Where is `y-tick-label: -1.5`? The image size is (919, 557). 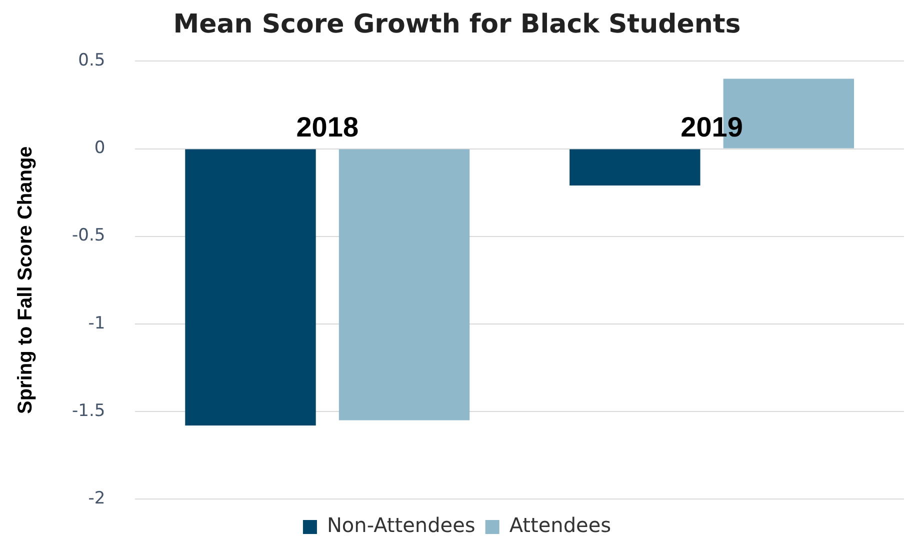 y-tick-label: -1.5 is located at coordinates (89, 410).